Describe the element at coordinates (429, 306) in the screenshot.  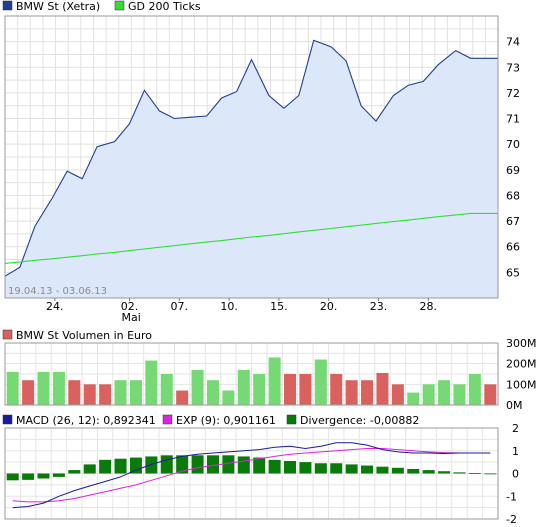
I see `price-x-tick-label: 28.` at that location.